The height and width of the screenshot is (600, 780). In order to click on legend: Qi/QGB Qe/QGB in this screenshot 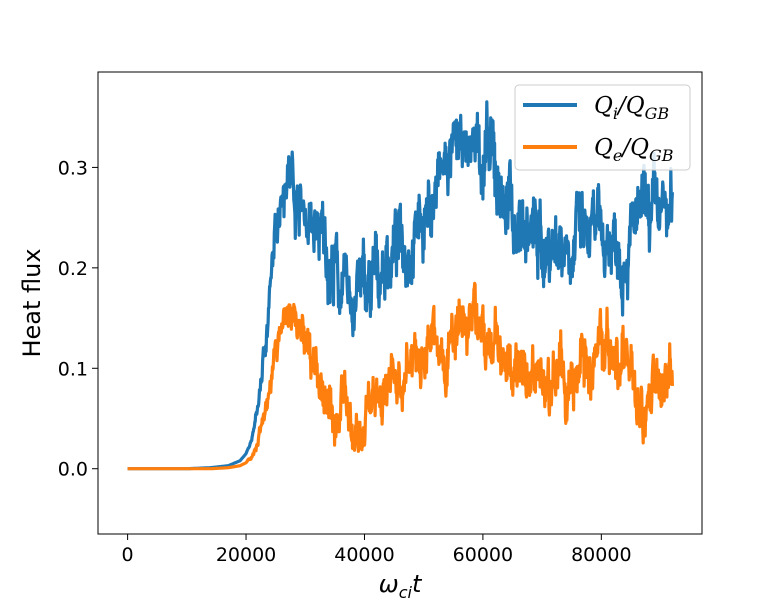, I will do `click(602, 127)`.